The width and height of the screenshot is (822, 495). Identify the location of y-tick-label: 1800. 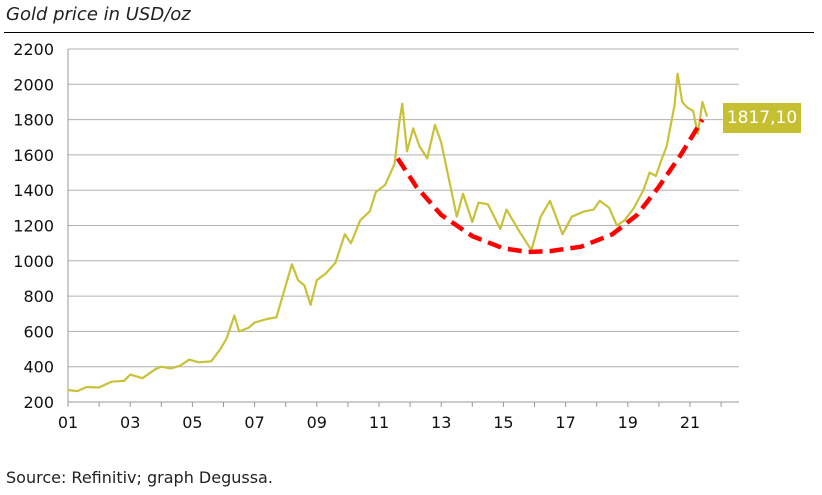
(33, 120).